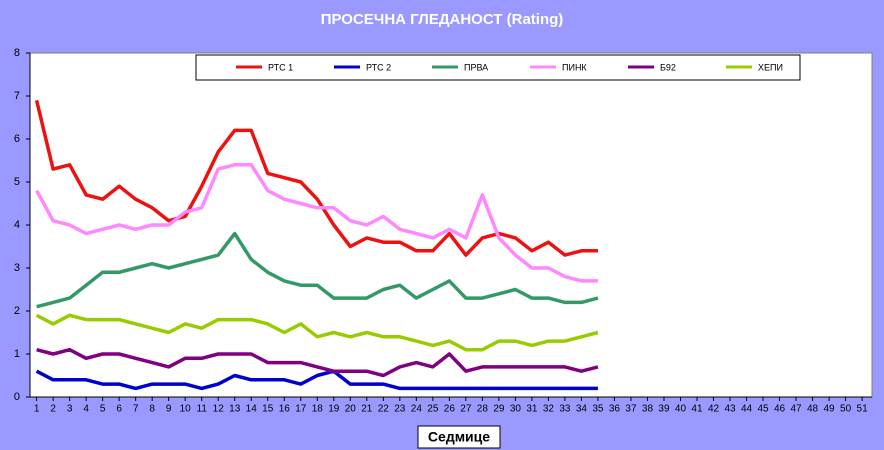 Image resolution: width=884 pixels, height=450 pixels. I want to click on x-tick-label: 30, so click(516, 409).